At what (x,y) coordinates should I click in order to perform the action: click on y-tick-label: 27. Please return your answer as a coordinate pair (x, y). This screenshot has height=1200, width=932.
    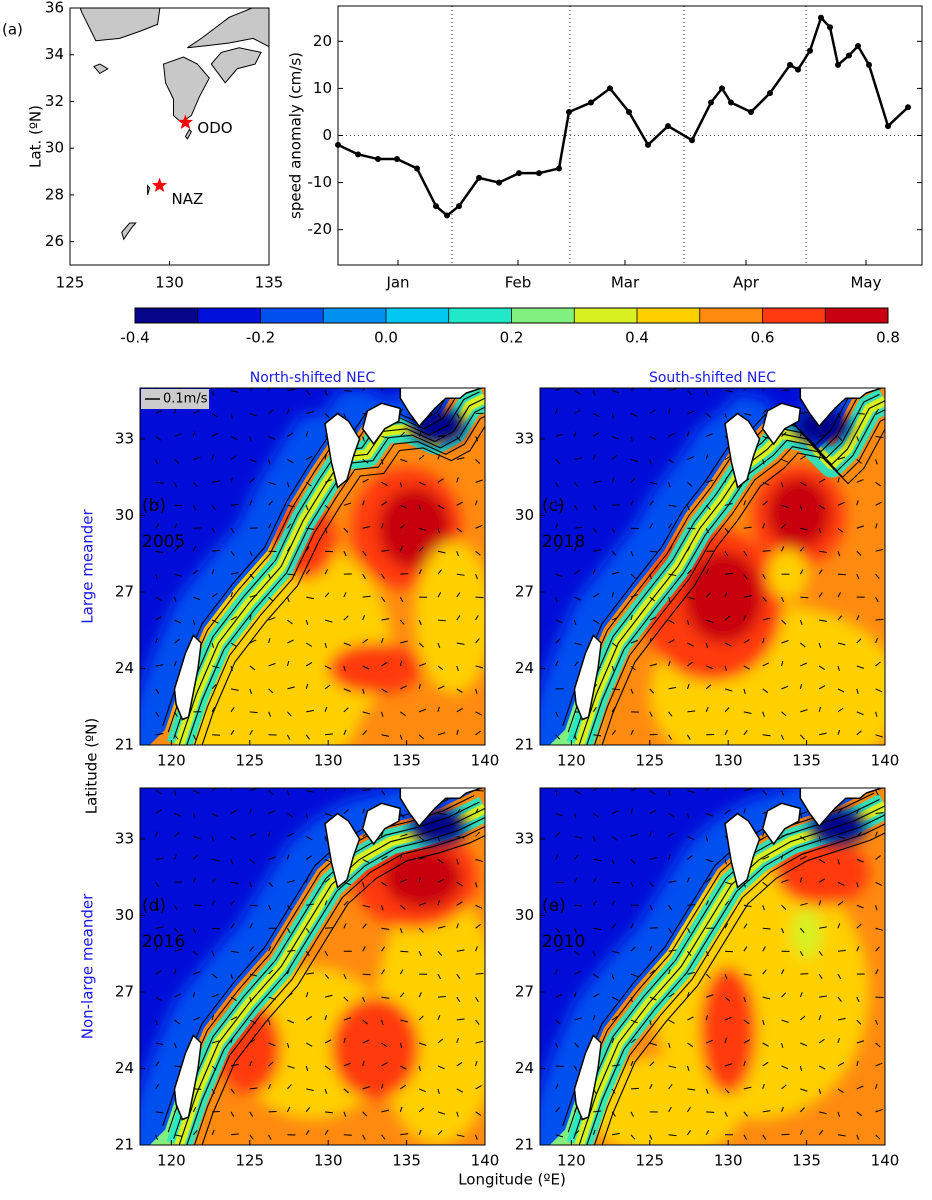
    Looking at the image, I should click on (524, 992).